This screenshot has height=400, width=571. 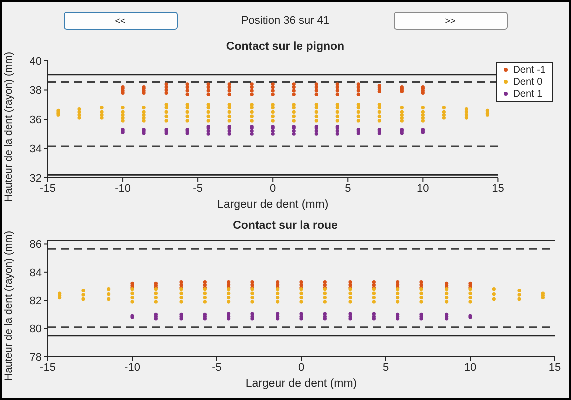 What do you see at coordinates (36, 150) in the screenshot?
I see `y-tick-label: 34` at bounding box center [36, 150].